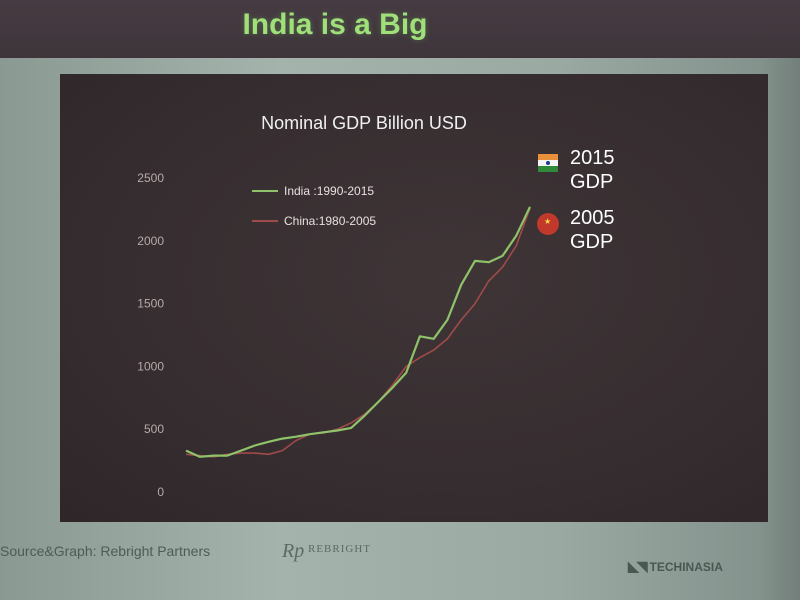 Image resolution: width=800 pixels, height=600 pixels. Describe the element at coordinates (592, 158) in the screenshot. I see `annotation-2015-year: 2015` at that location.